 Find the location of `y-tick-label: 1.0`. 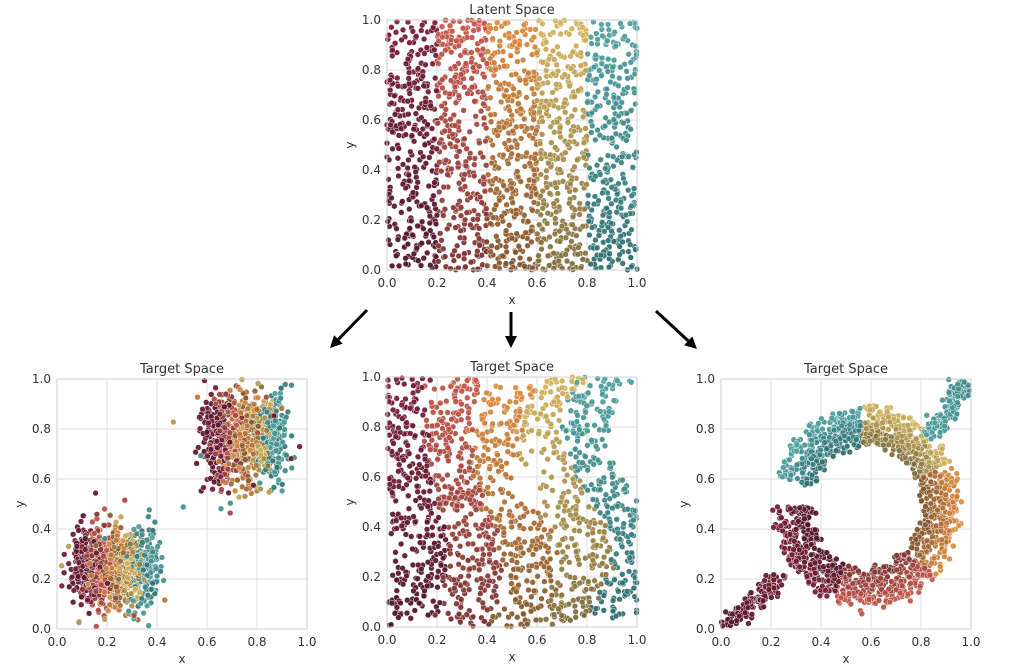

y-tick-label: 1.0 is located at coordinates (371, 377).